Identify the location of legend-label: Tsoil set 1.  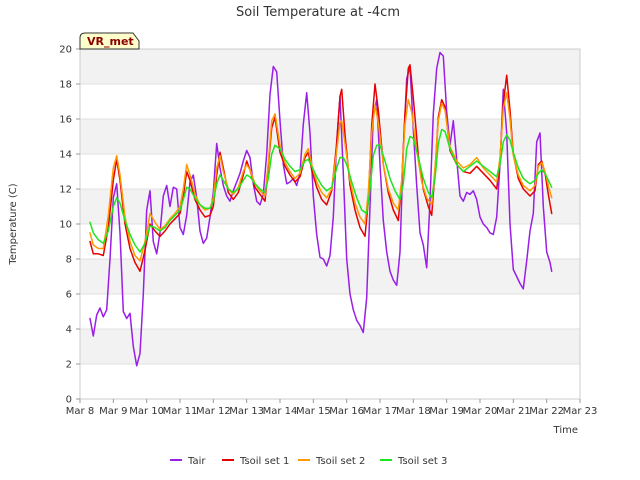
(264, 461).